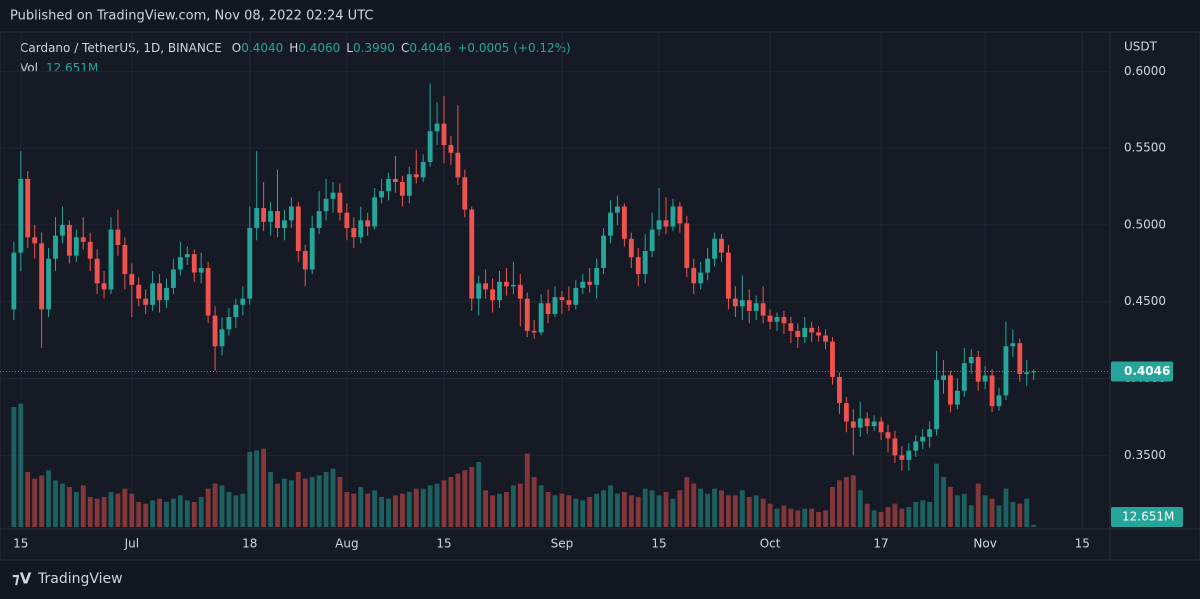 The width and height of the screenshot is (1200, 599). I want to click on x-tick-label: Jul, so click(131, 544).